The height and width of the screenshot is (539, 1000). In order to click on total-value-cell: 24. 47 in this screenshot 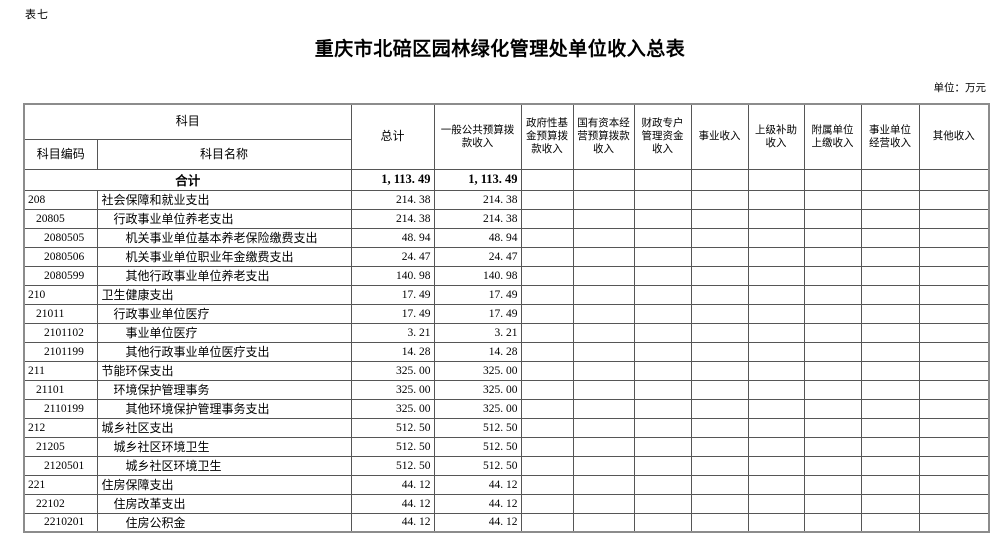, I will do `click(392, 256)`.